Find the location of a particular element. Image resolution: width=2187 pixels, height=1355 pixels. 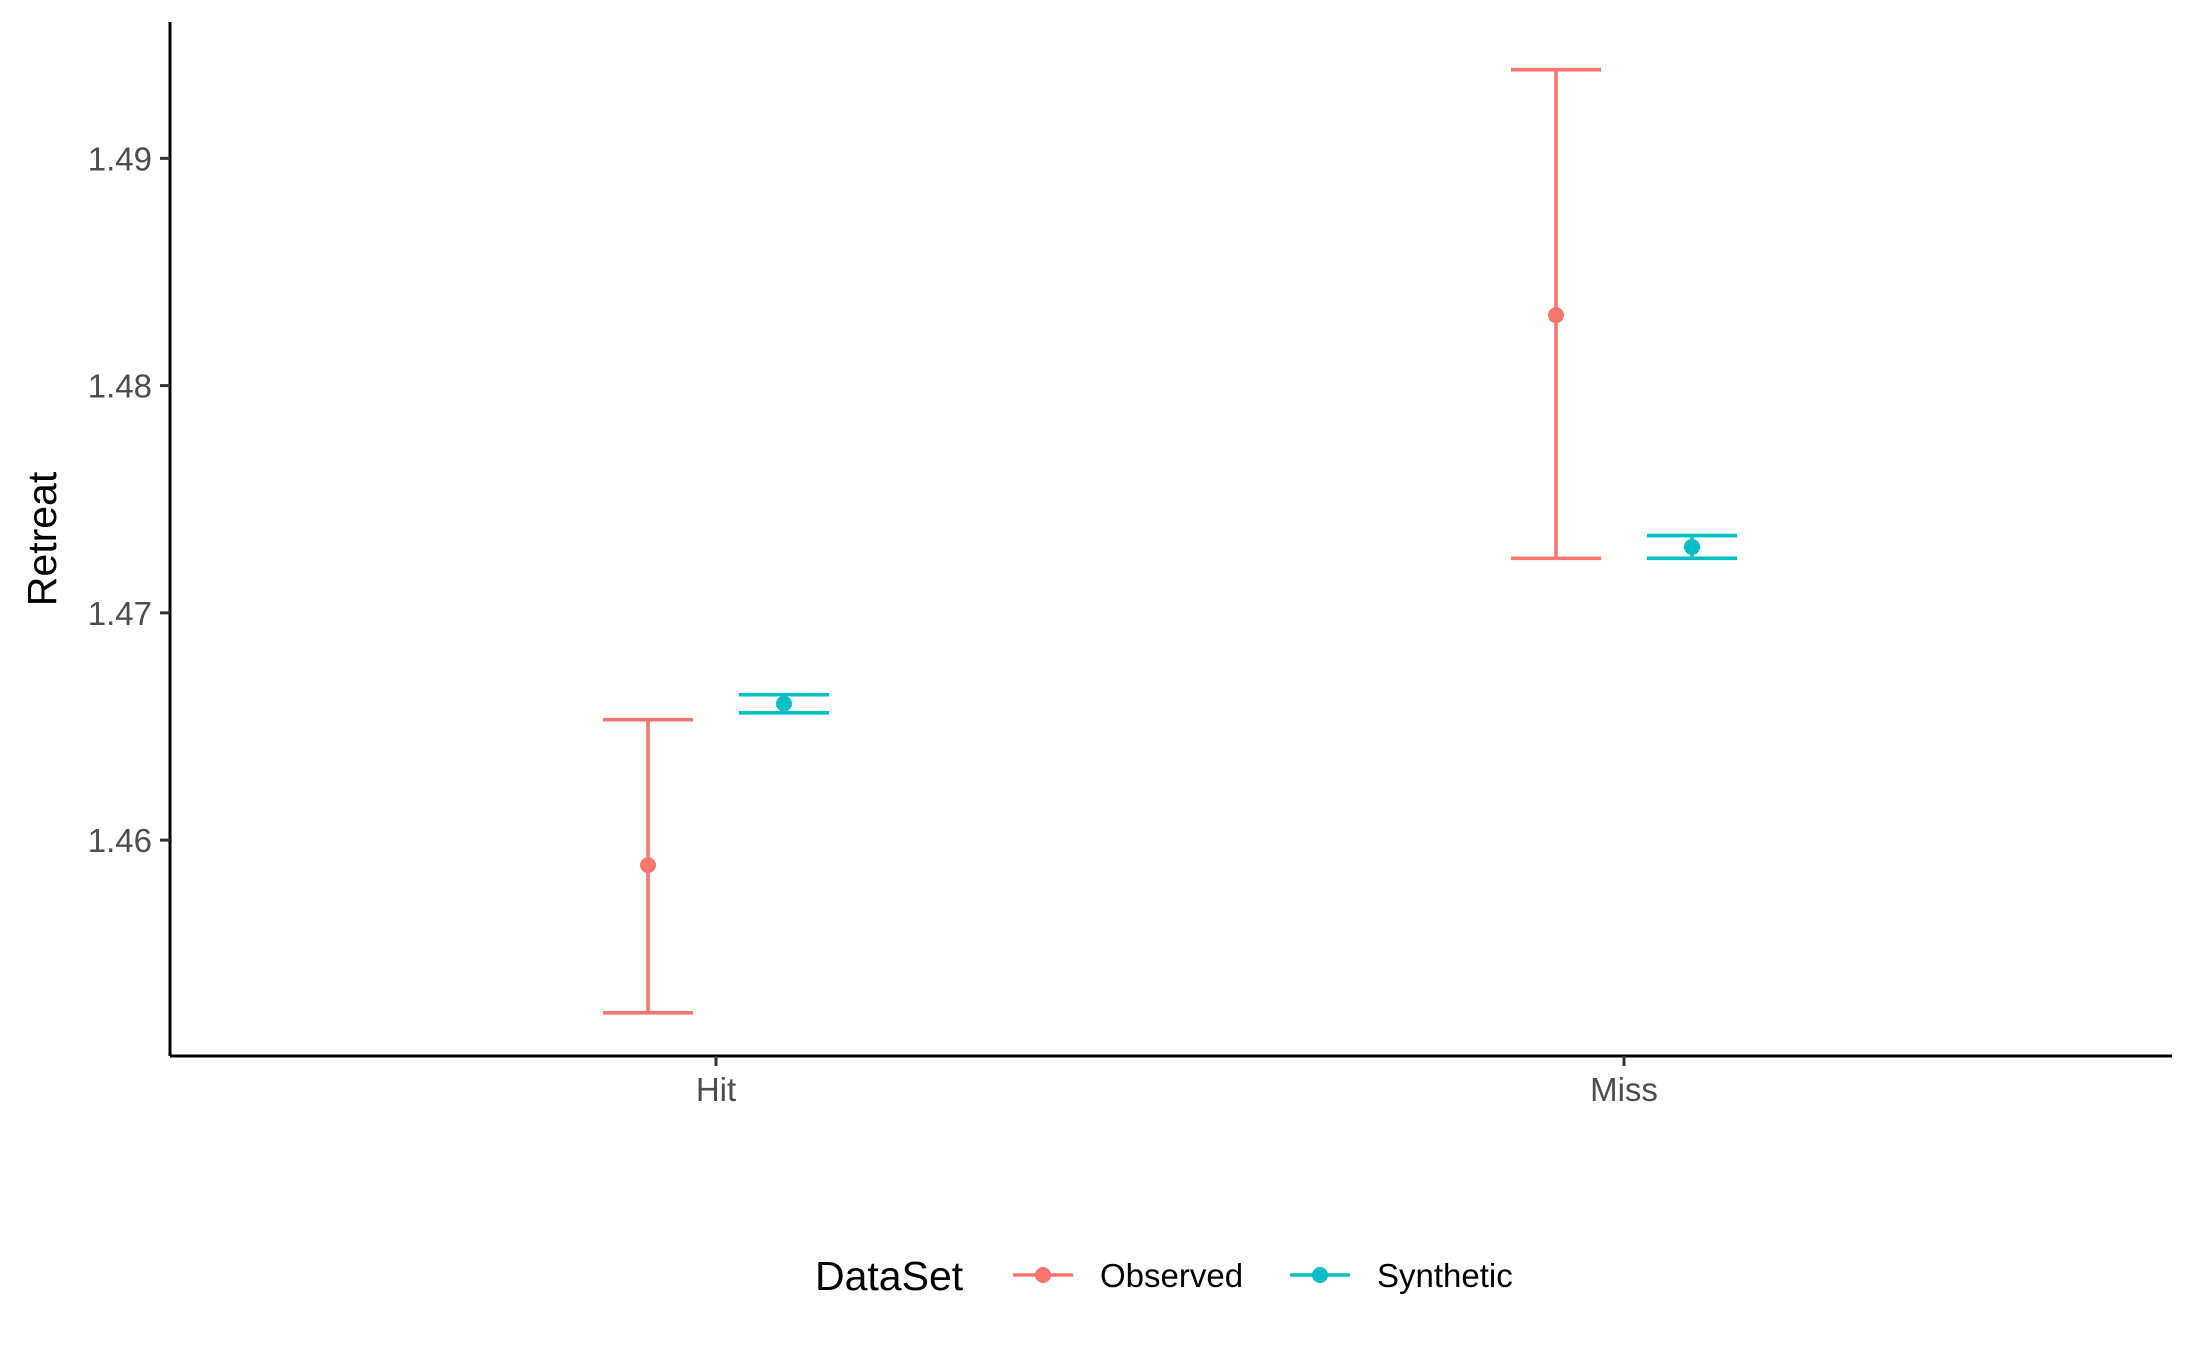

y-tick-label: 1.48 is located at coordinates (120, 386).